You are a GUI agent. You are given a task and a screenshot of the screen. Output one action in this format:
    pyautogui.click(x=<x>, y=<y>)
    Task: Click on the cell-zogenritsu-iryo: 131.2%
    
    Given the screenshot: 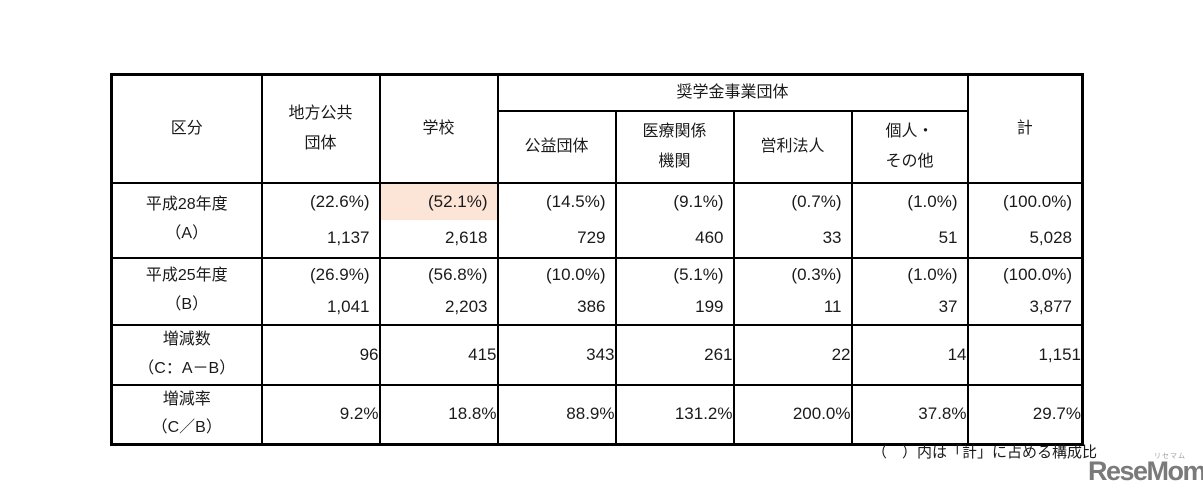 What is the action you would take?
    pyautogui.click(x=674, y=414)
    